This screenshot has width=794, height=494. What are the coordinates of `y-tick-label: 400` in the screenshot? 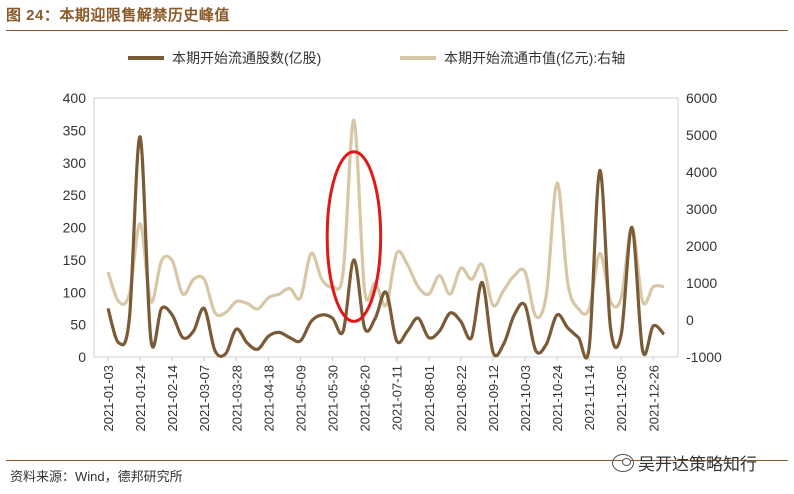 It's located at (75, 98).